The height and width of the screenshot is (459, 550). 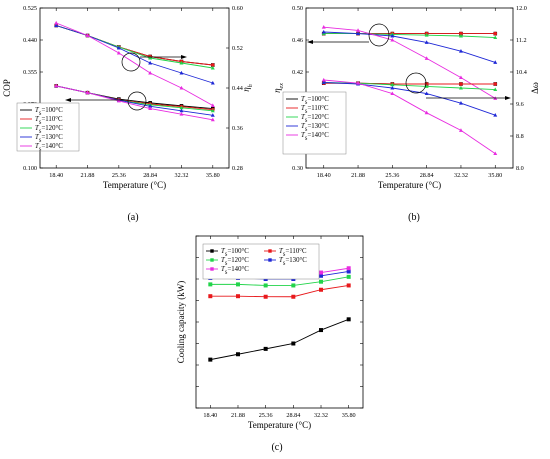 I want to click on panel-label-c: (c), so click(x=276, y=447).